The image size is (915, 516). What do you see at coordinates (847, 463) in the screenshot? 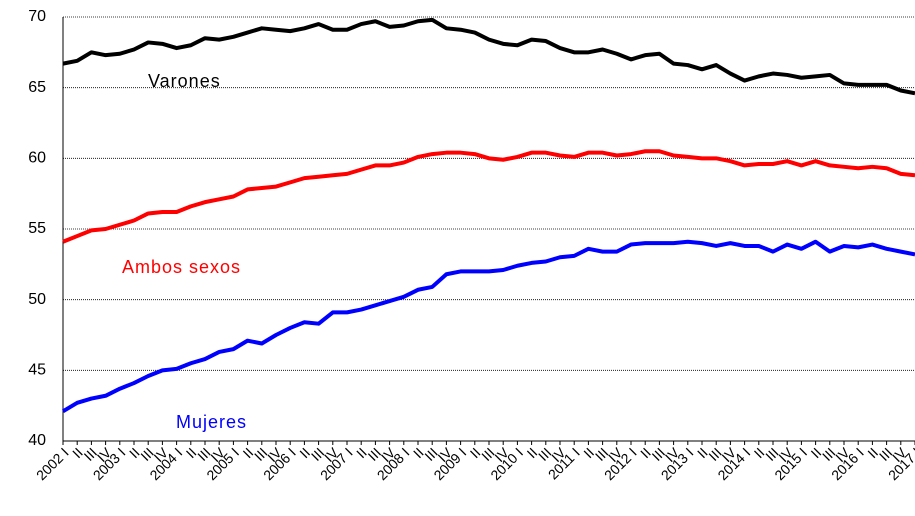
I see `x-tick-label: 2016 I` at bounding box center [847, 463].